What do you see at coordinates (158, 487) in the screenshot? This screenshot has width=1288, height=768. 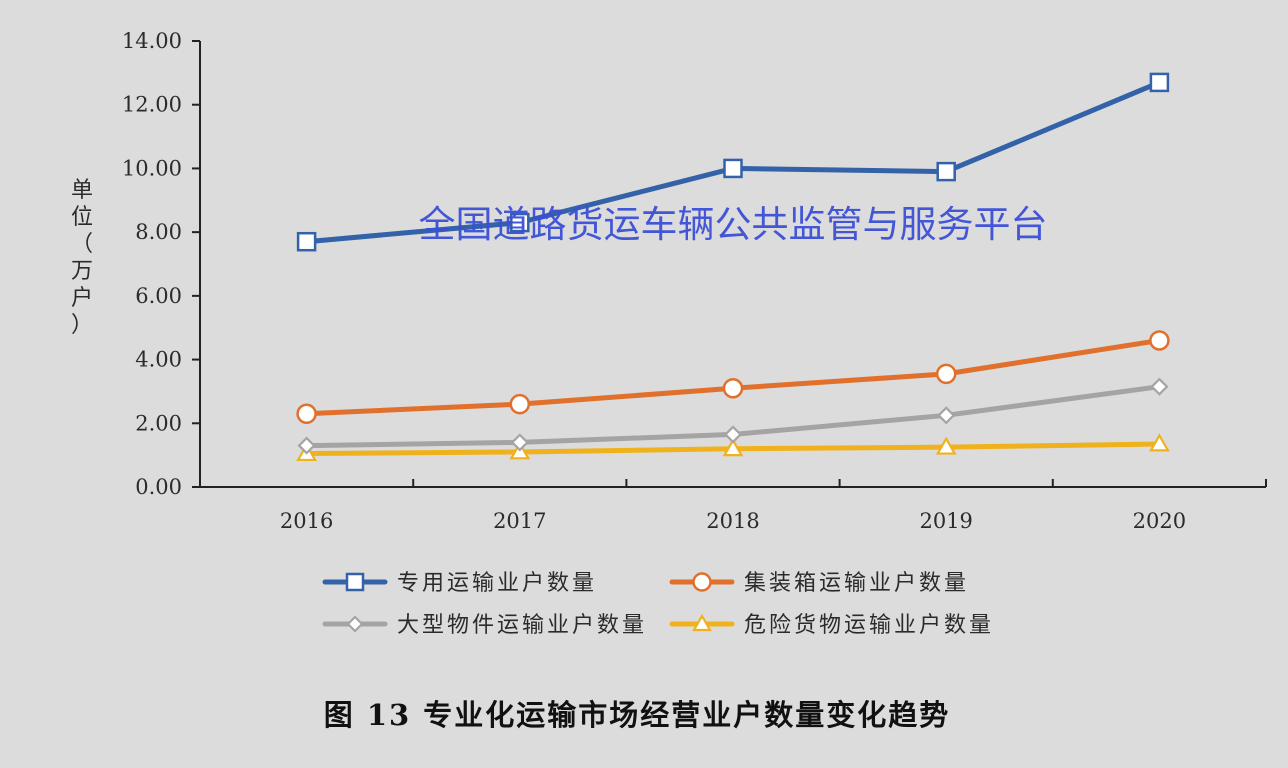 I see `y-tick-label: 0.00` at bounding box center [158, 487].